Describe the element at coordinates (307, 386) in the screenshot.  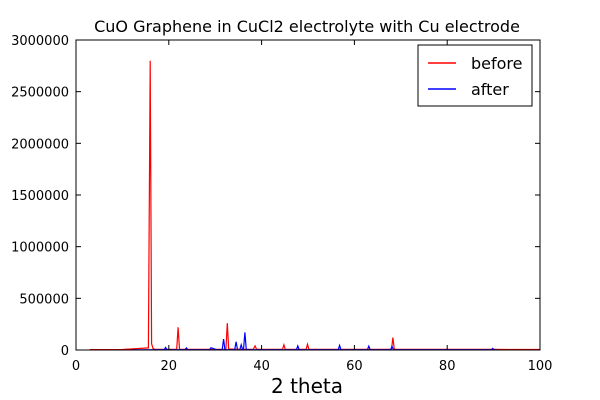
I see `x-axis-label: 2 theta` at that location.